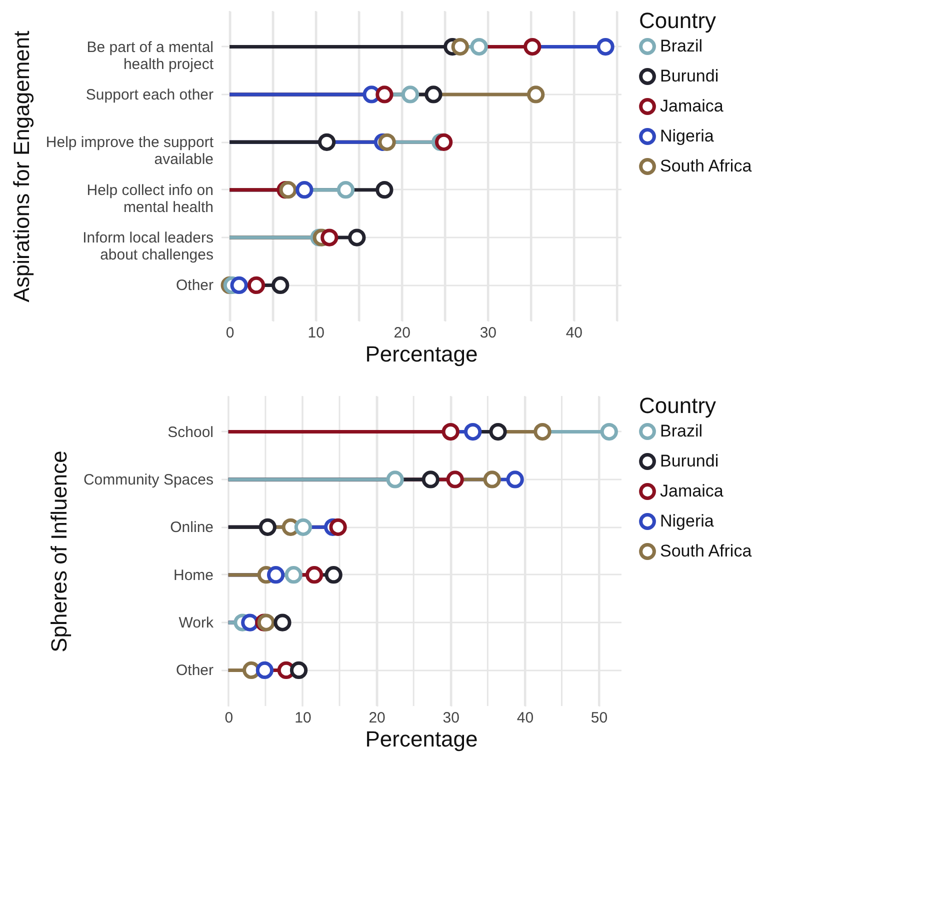  Describe the element at coordinates (130, 151) in the screenshot. I see `y-tick-label: Help improve the support available` at that location.